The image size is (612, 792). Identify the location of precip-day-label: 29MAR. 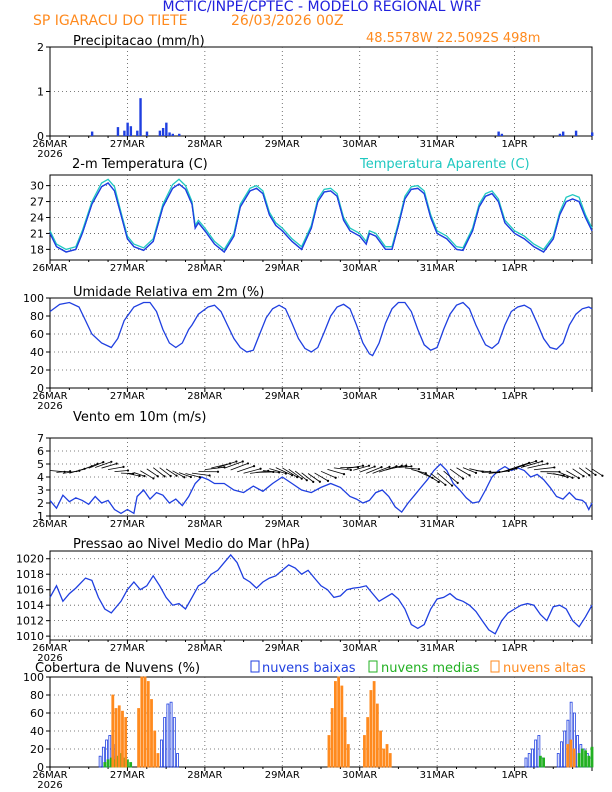
(282, 144).